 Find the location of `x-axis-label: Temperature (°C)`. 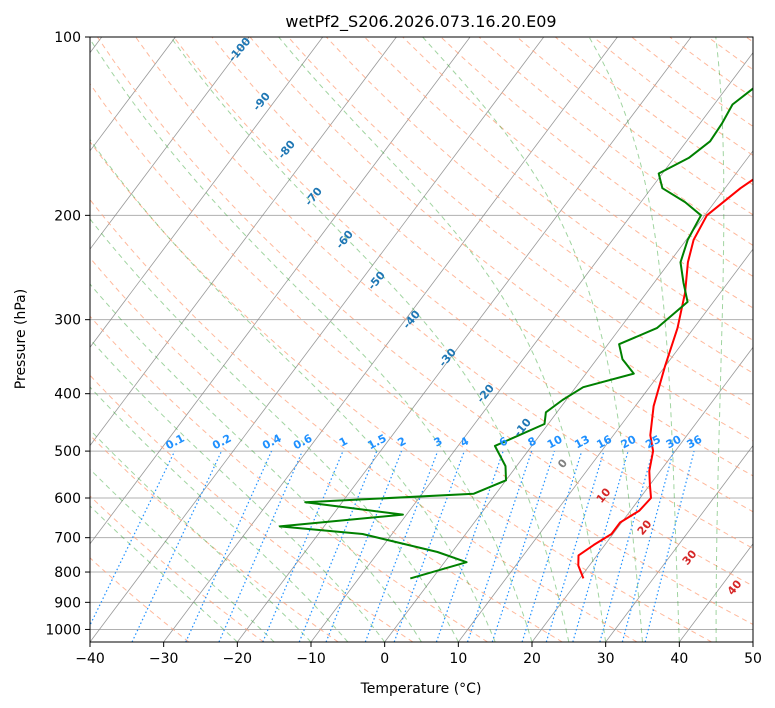

x-axis-label: Temperature (°C) is located at coordinates (421, 689).